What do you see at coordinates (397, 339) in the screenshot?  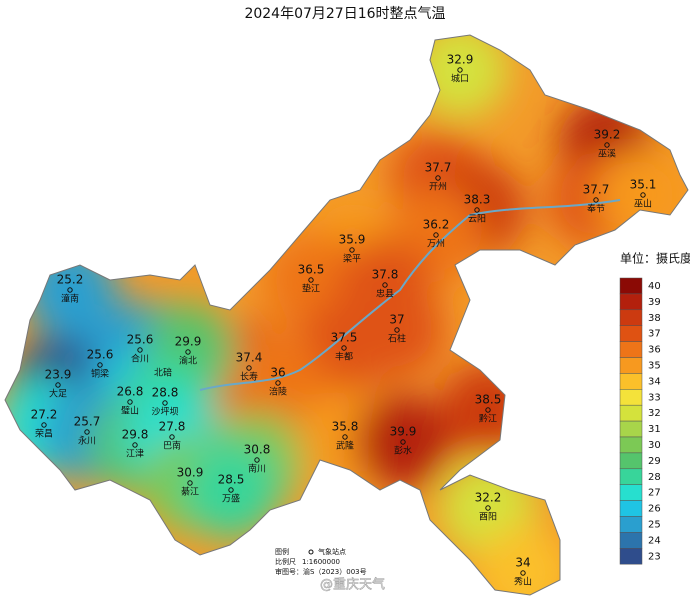 I see `station-name: 石柱` at bounding box center [397, 339].